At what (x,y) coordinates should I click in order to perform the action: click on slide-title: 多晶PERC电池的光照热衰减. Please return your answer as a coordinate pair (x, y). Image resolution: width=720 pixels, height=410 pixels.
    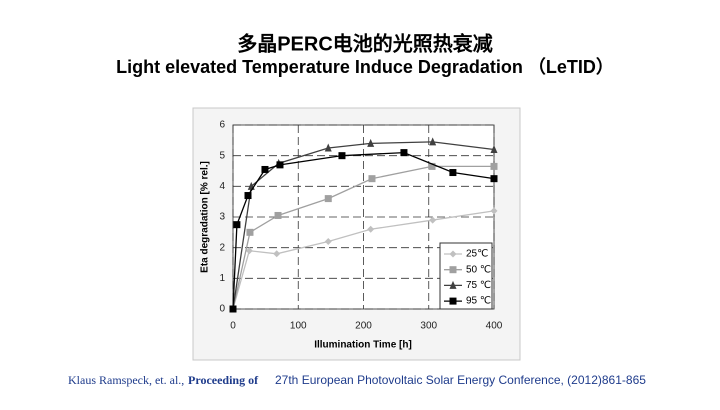
    Looking at the image, I should click on (365, 43).